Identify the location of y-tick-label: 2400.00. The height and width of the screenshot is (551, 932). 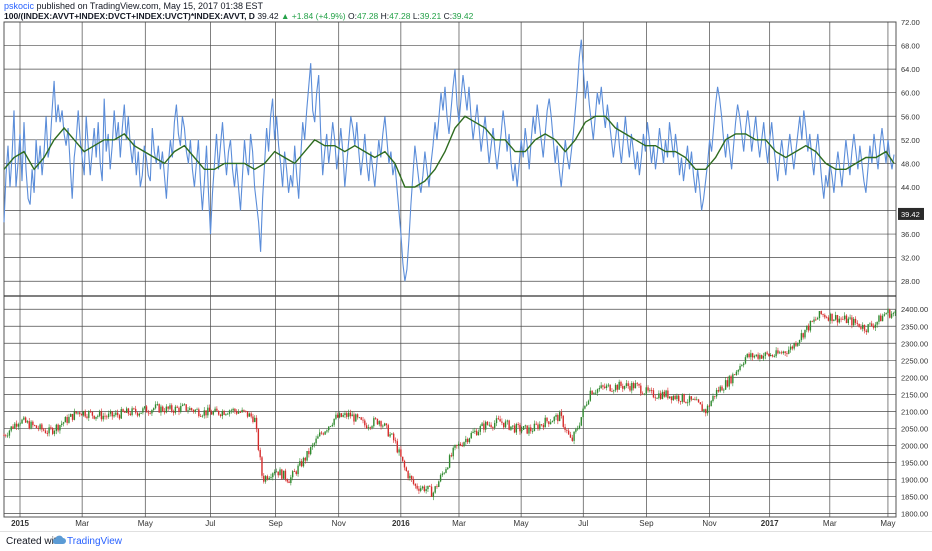
(914, 309).